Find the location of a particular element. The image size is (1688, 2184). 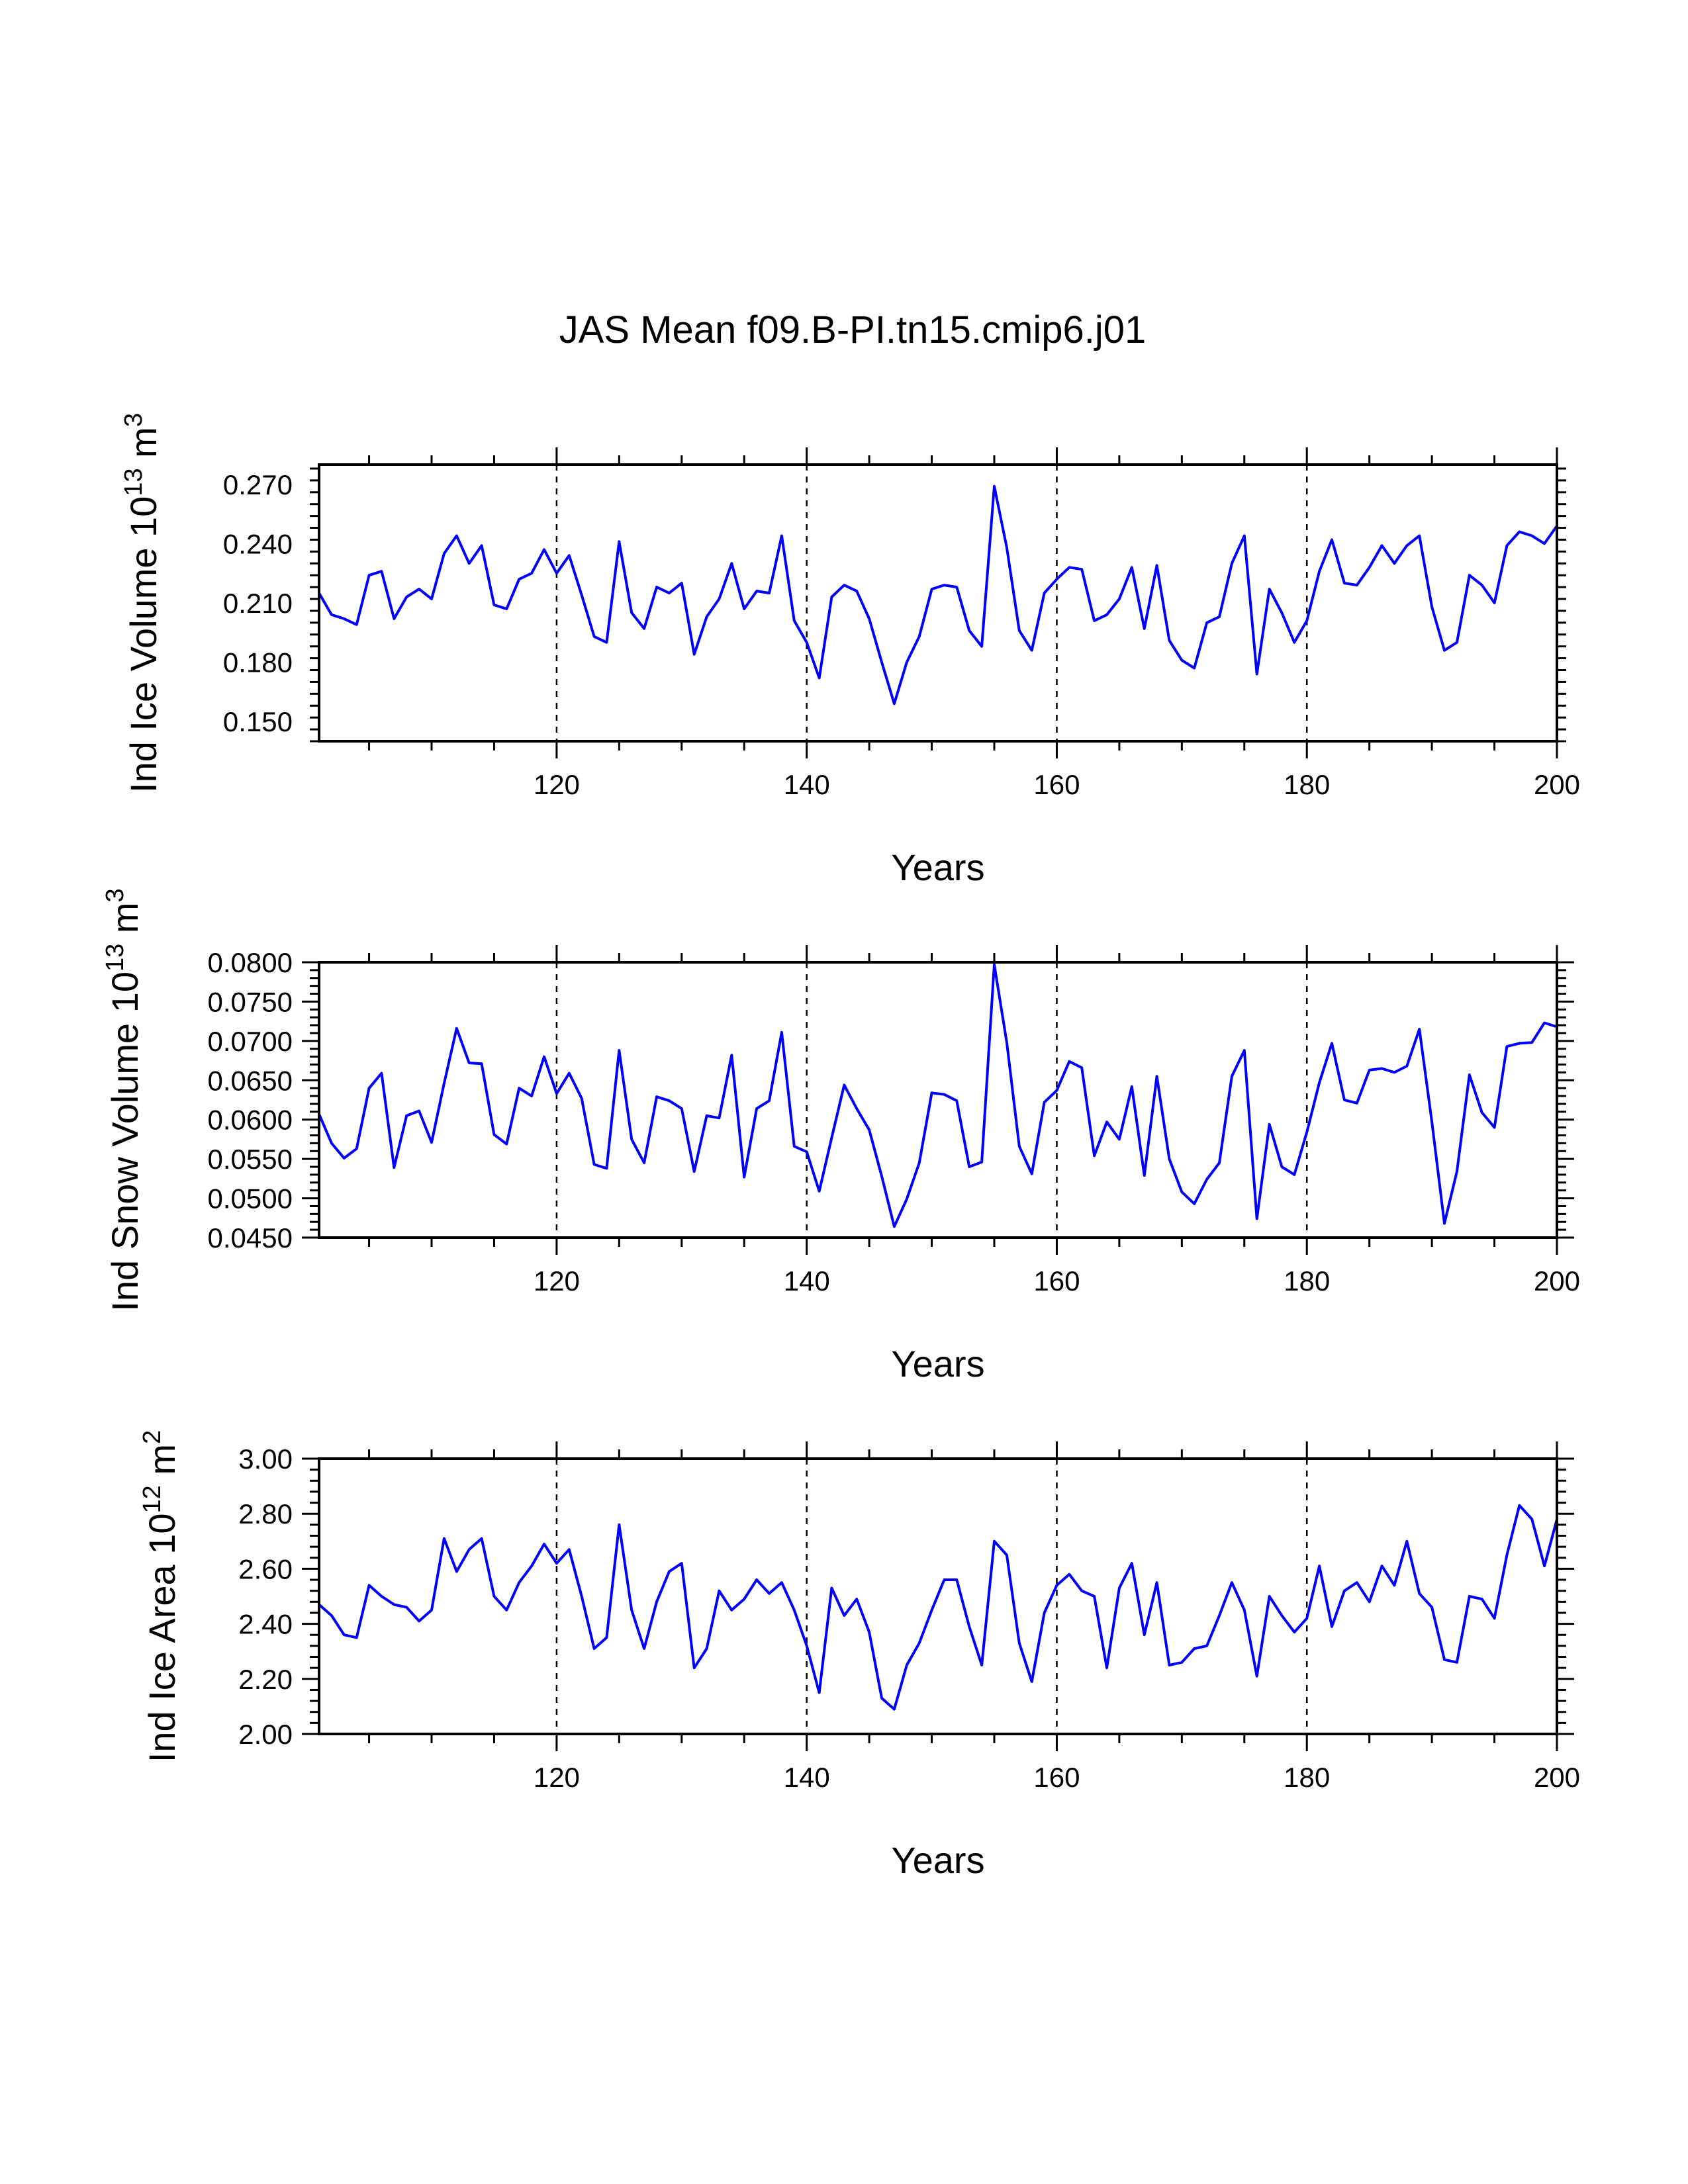

series-line-ice-volume is located at coordinates (938, 594).